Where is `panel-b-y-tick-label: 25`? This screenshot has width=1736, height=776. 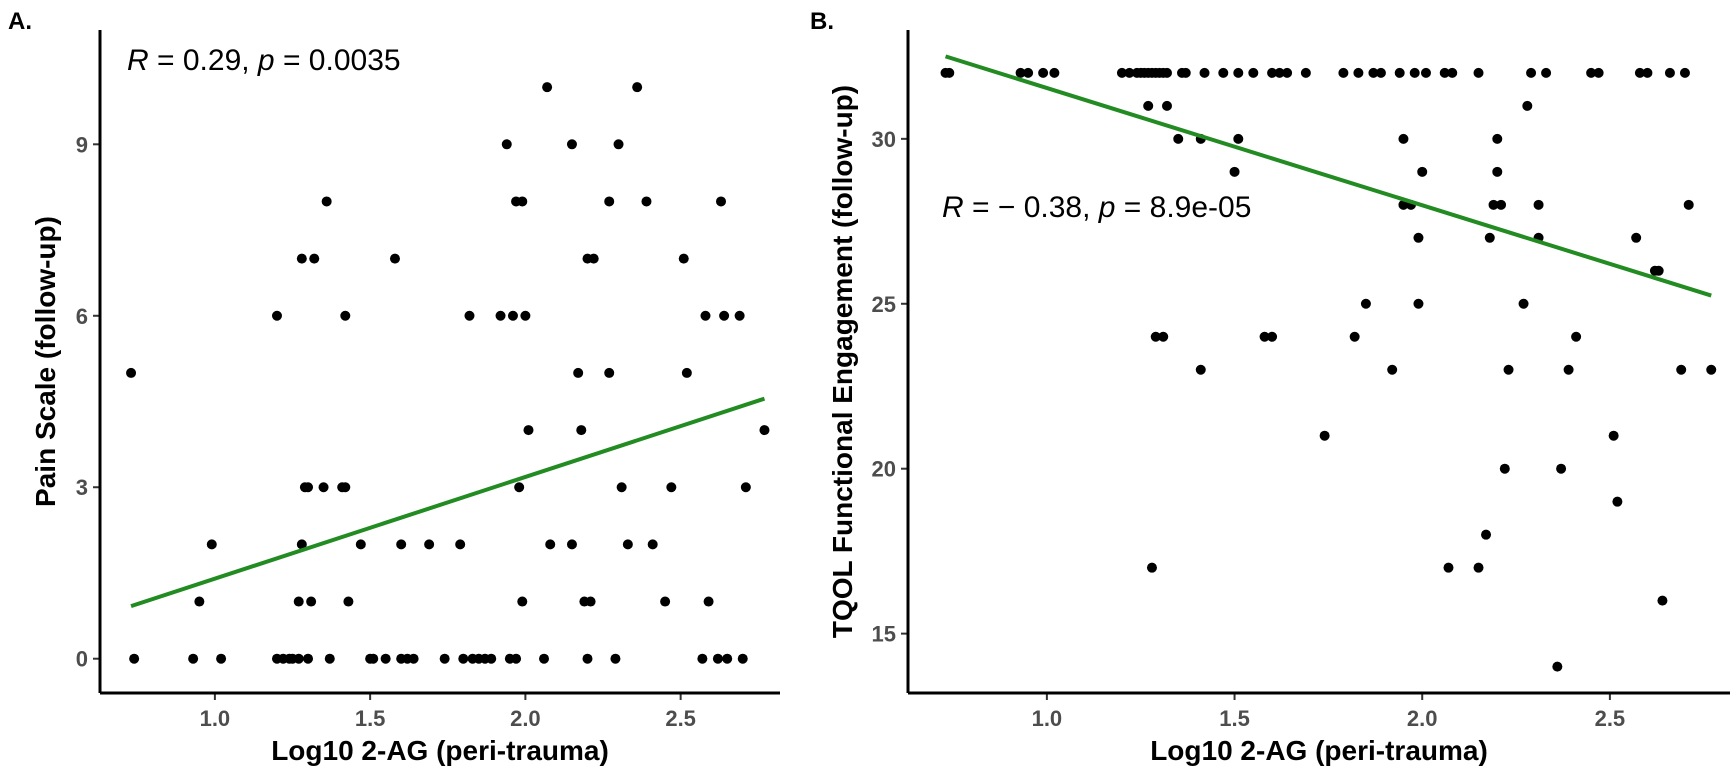 panel-b-y-tick-label: 25 is located at coordinates (884, 304).